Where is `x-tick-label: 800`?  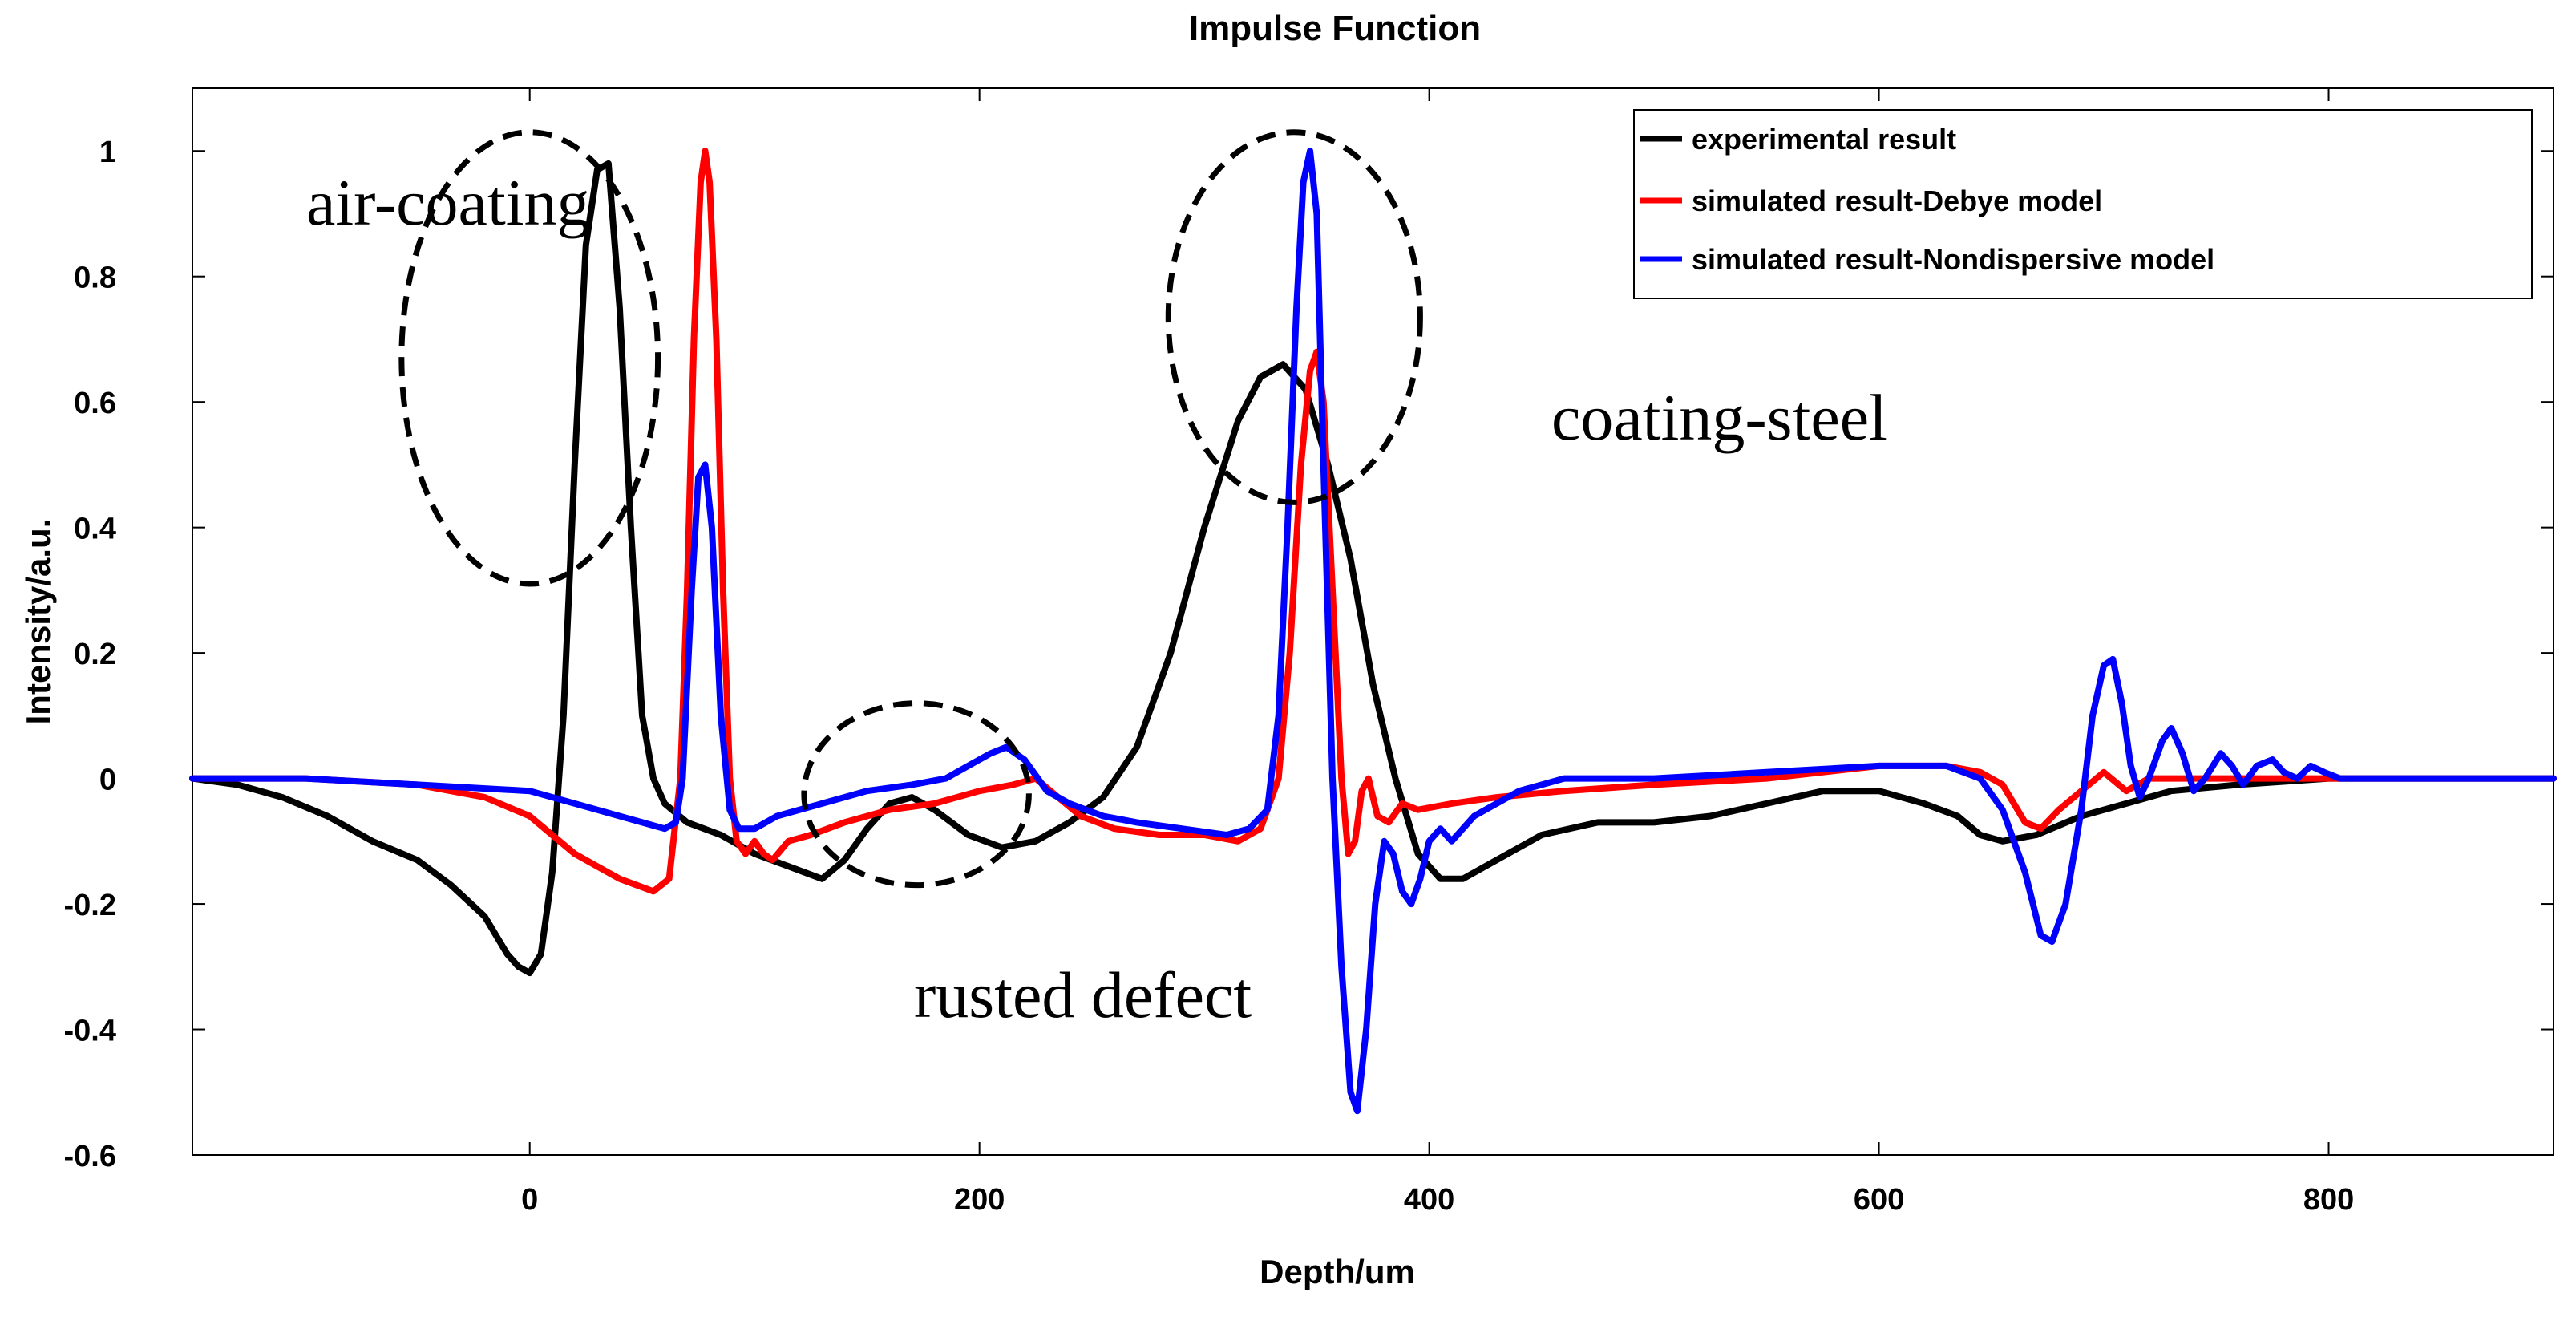 x-tick-label: 800 is located at coordinates (2328, 1200).